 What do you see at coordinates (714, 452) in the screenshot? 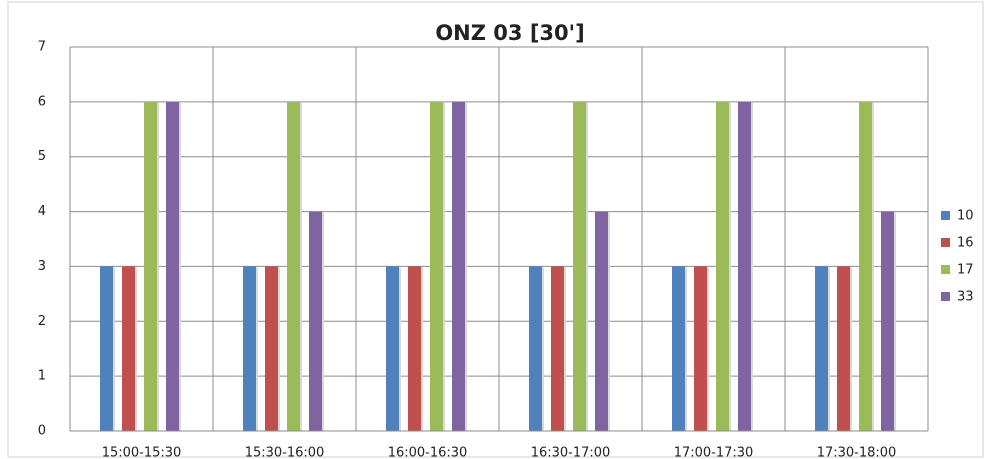
I see `x-tick-label: 17:00-17:30` at bounding box center [714, 452].